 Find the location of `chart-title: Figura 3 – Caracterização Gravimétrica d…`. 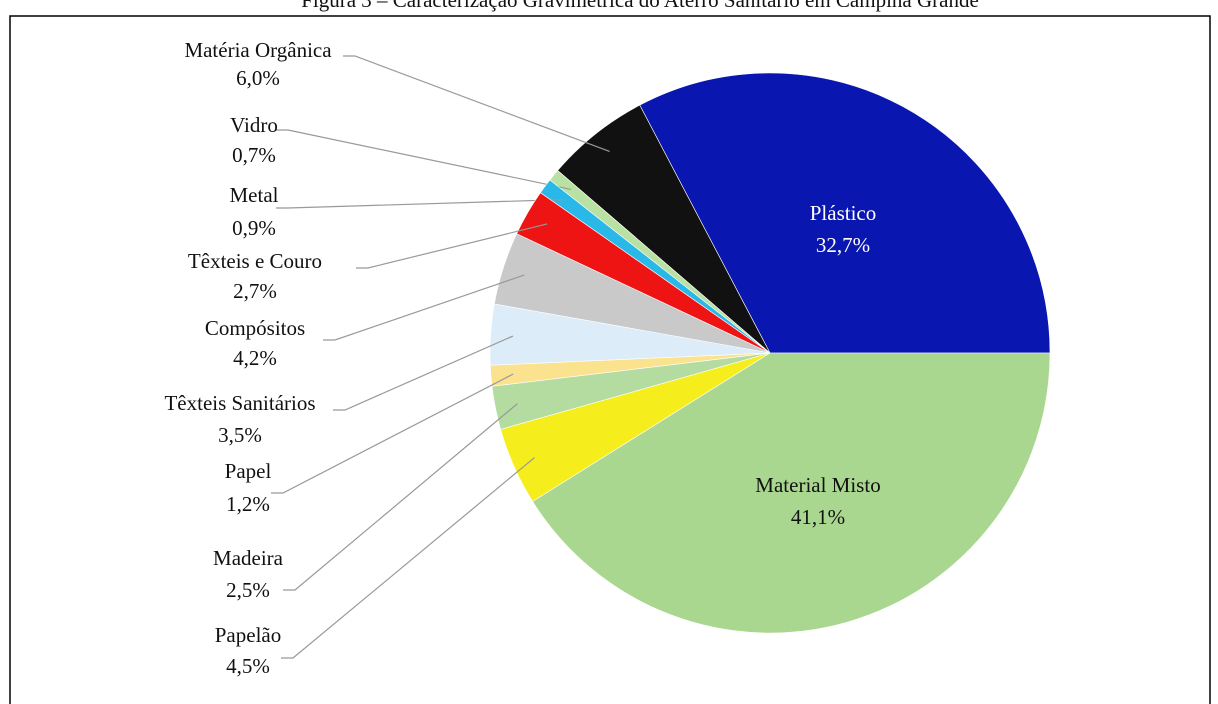

chart-title: Figura 3 – Caracterização Gravimétrica d… is located at coordinates (640, 6).